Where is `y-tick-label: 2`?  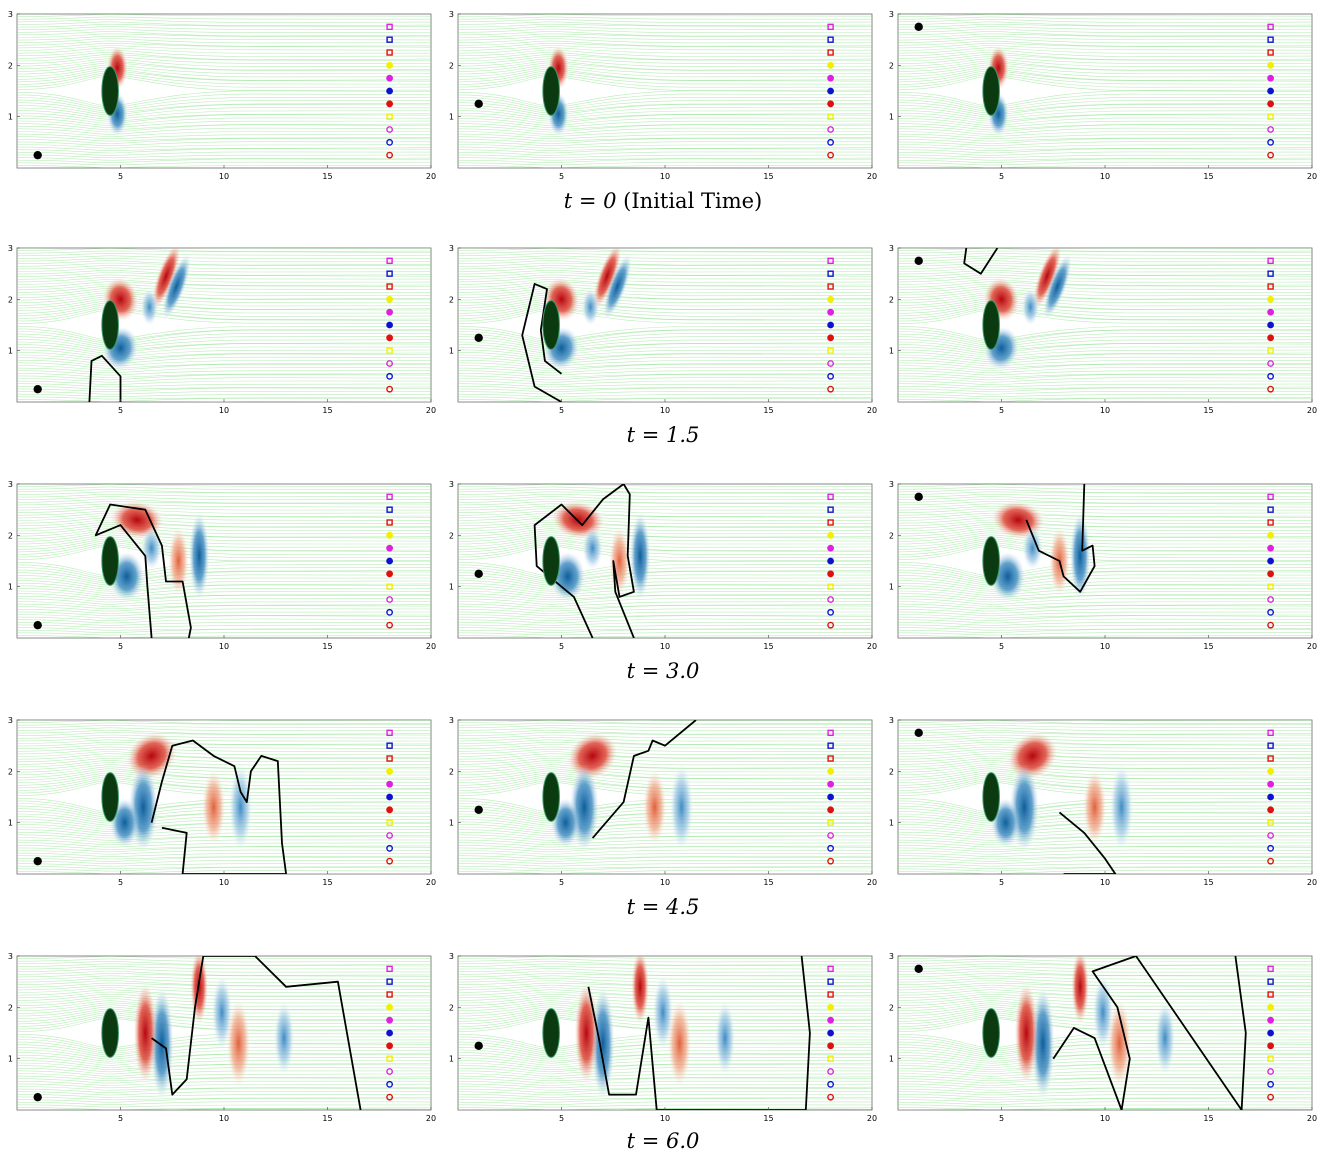
y-tick-label: 2 is located at coordinates (10, 771).